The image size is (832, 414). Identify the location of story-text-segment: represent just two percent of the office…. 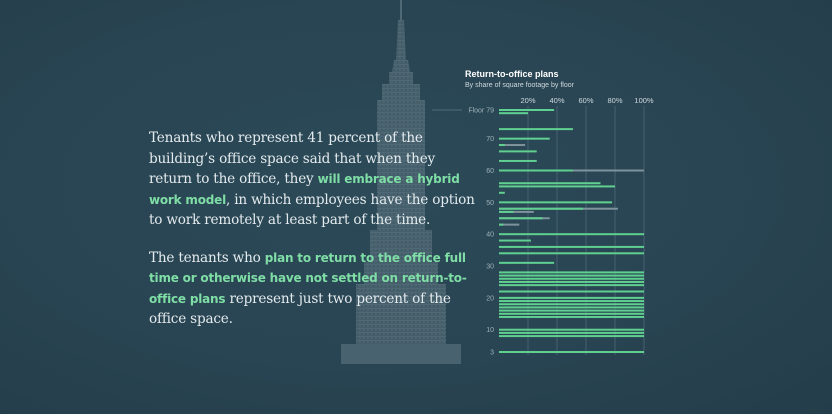
(300, 309).